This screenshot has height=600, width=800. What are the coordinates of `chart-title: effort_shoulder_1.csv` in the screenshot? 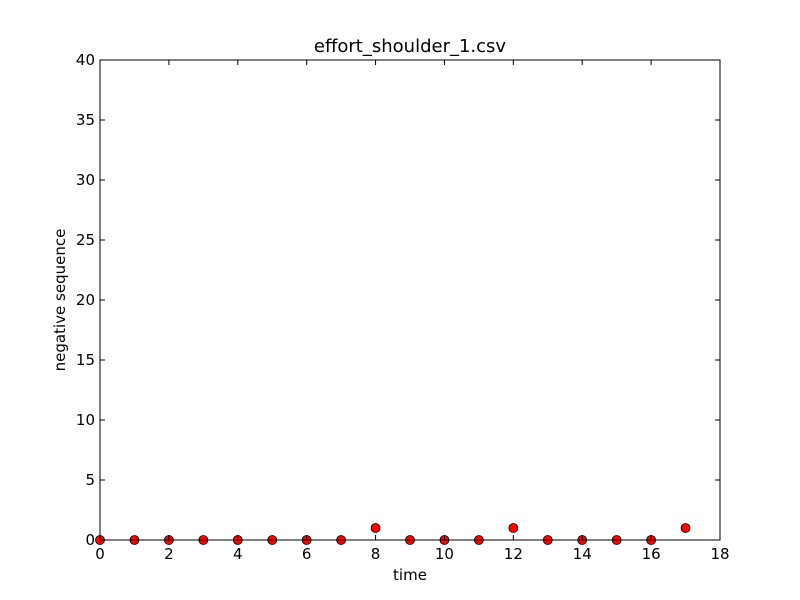 It's located at (410, 46).